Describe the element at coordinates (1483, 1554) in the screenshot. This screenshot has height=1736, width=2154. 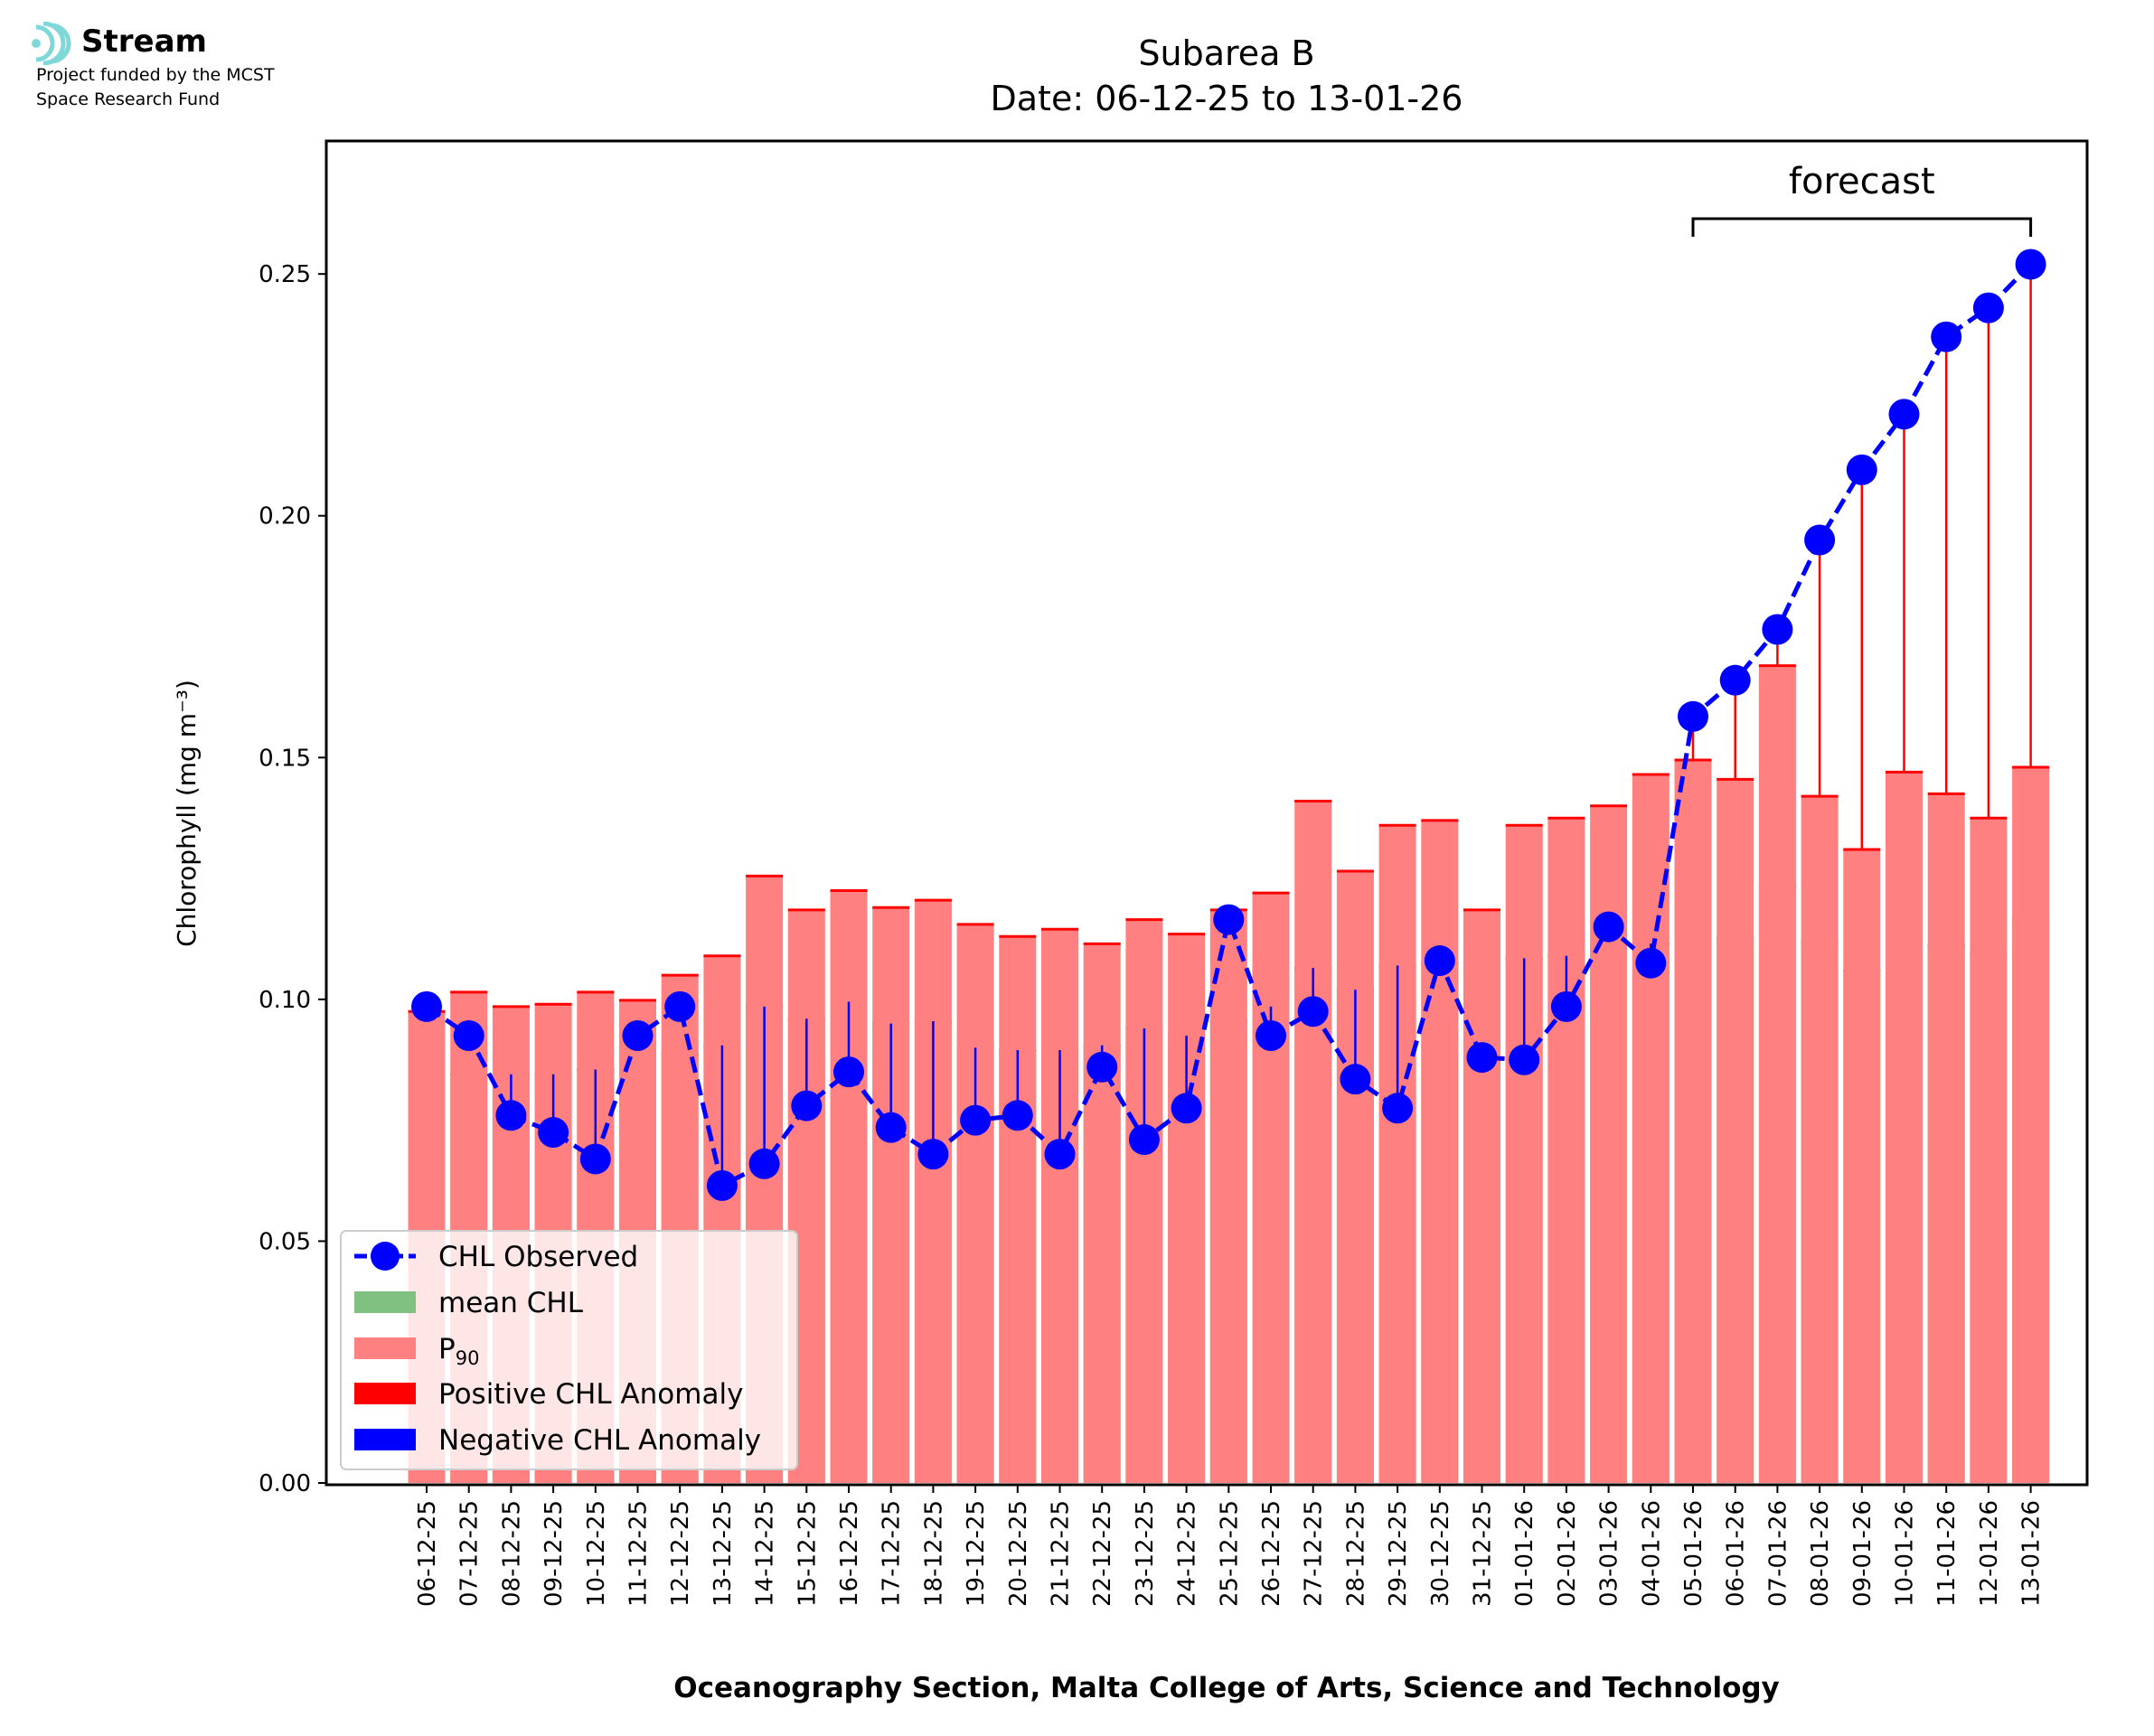
I see `x-tick-label: 31-12-25` at that location.